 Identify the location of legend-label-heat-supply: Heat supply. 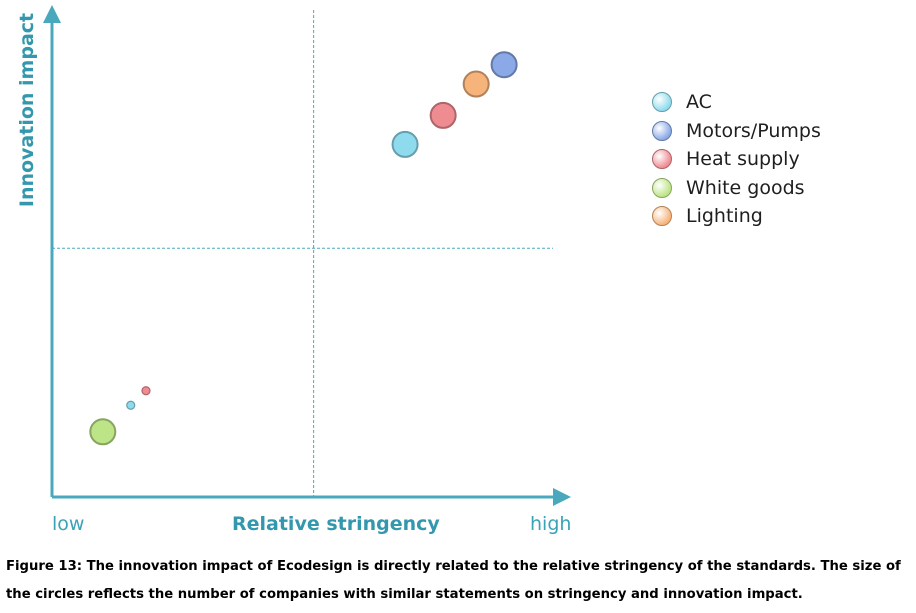
(743, 159).